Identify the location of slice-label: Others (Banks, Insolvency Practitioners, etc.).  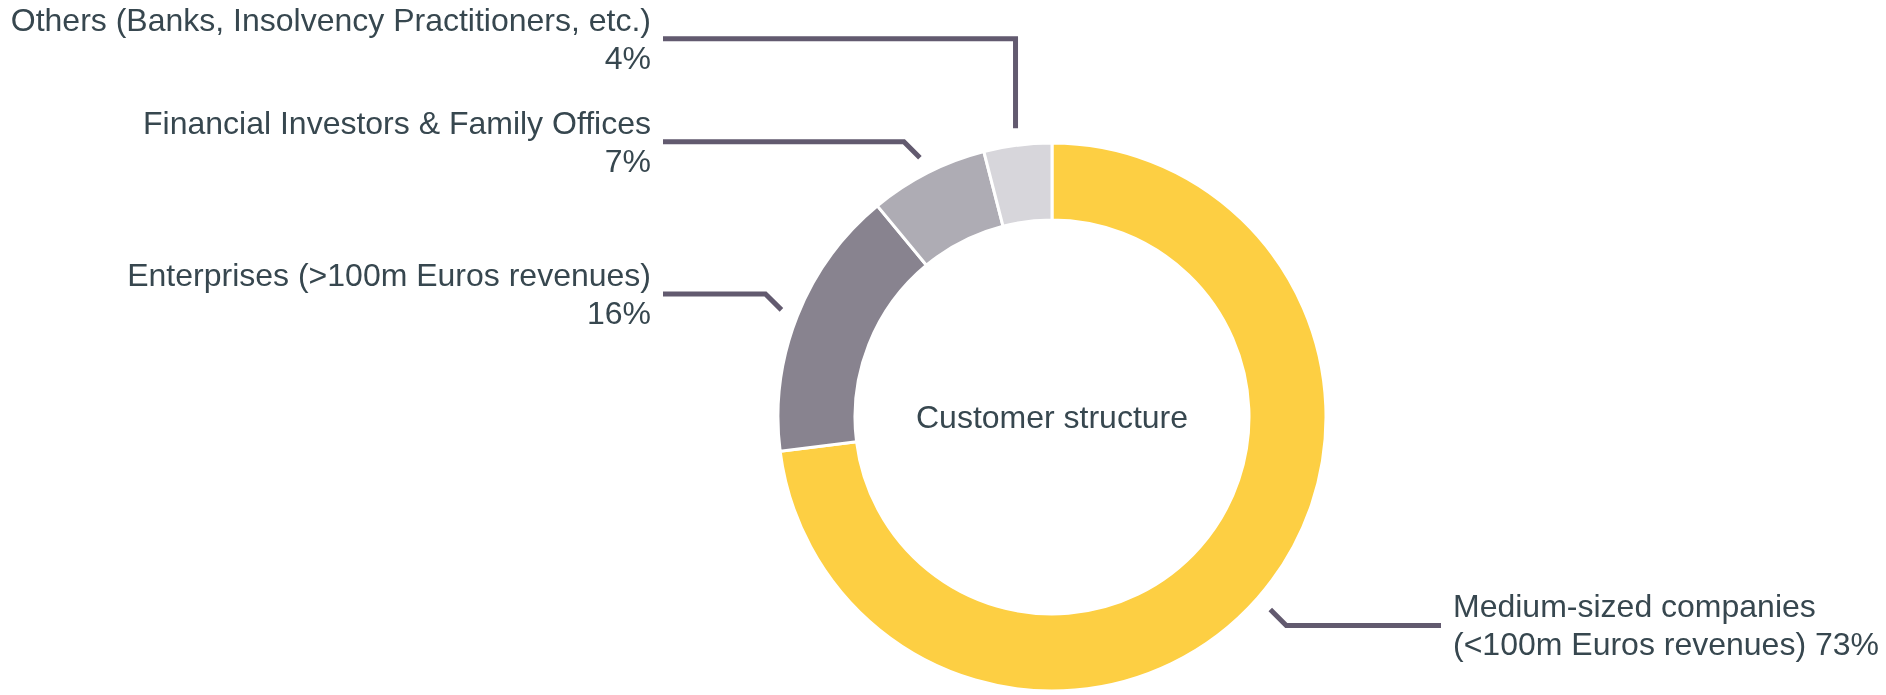
(330, 19).